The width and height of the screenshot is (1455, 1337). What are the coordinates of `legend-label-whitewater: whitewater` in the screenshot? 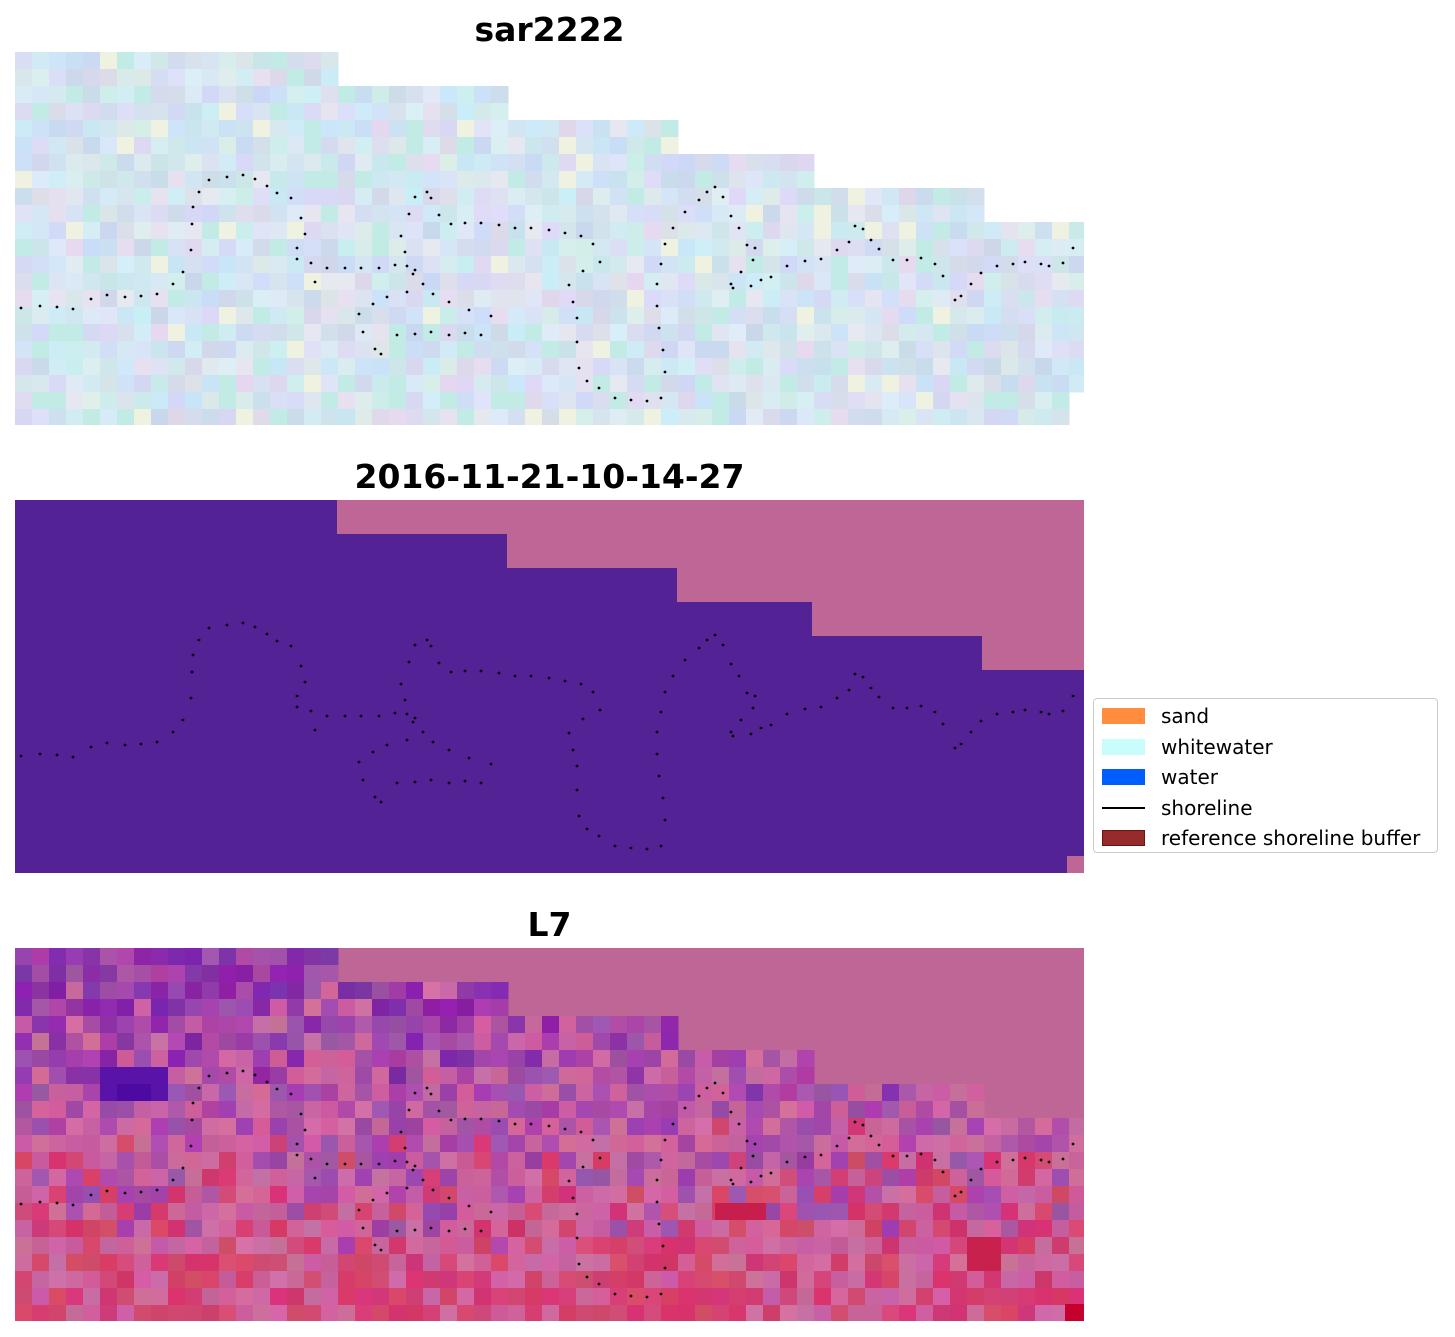 It's located at (1217, 746).